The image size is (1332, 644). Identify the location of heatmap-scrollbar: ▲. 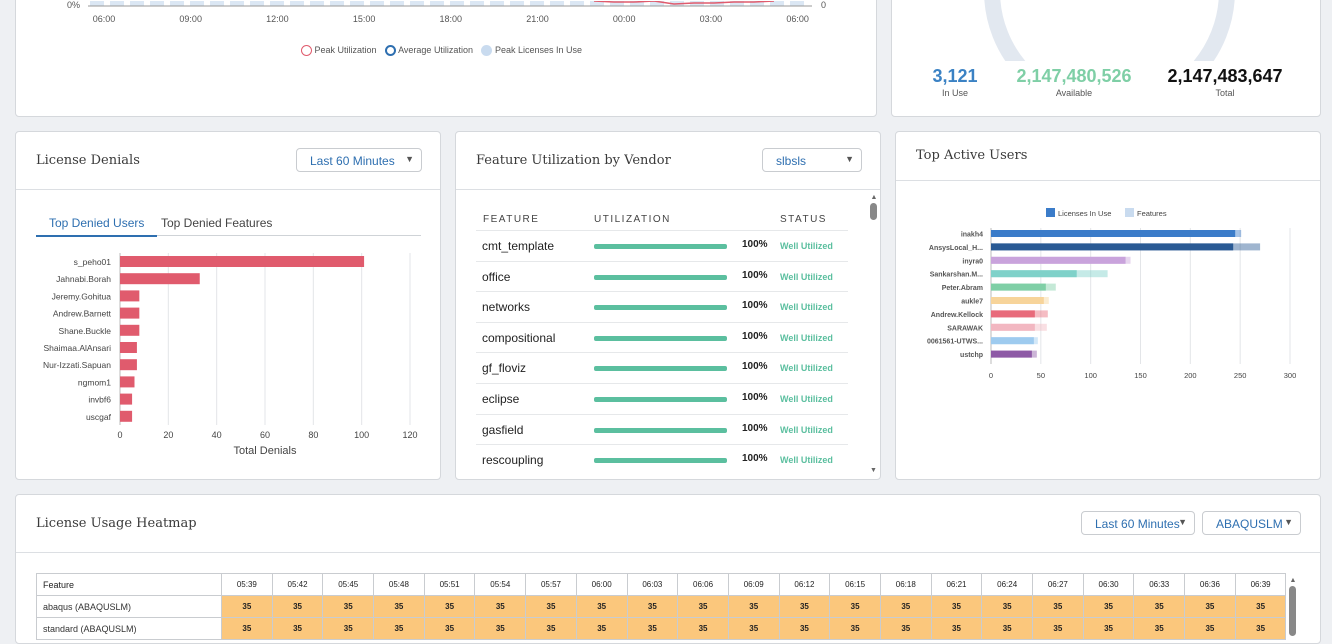
(1293, 607).